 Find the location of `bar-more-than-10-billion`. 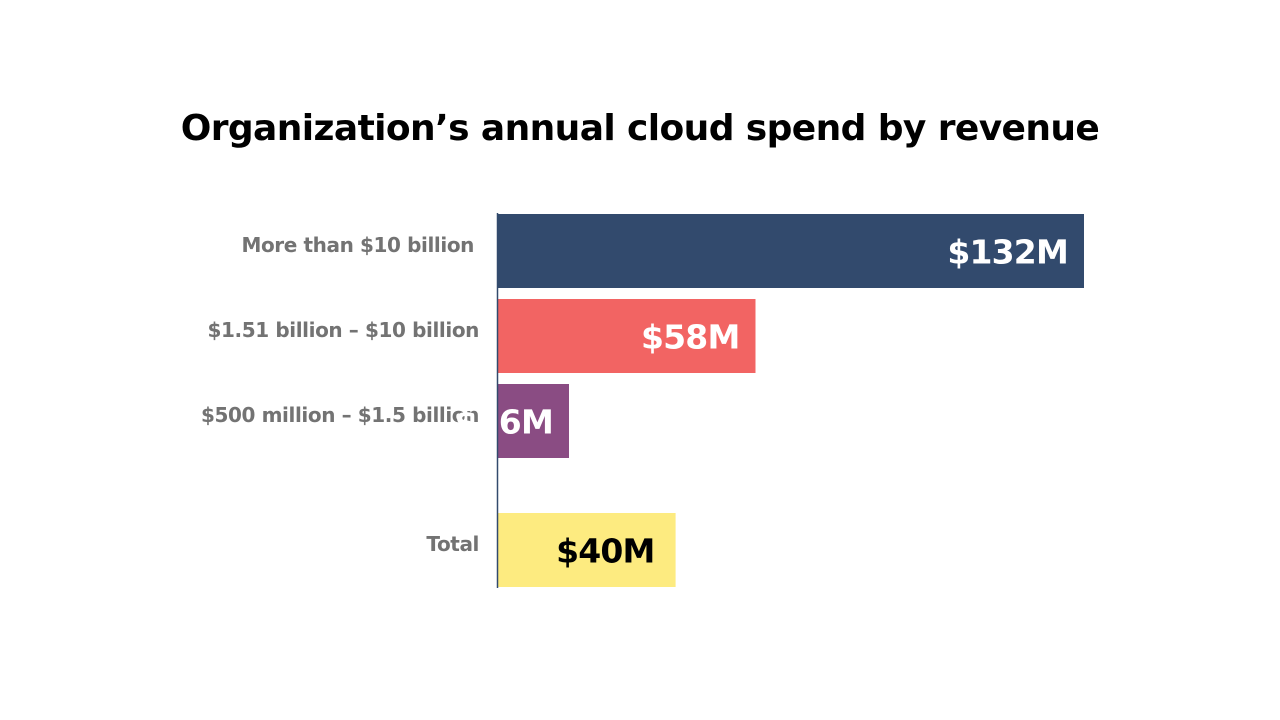

bar-more-than-10-billion is located at coordinates (791, 251).